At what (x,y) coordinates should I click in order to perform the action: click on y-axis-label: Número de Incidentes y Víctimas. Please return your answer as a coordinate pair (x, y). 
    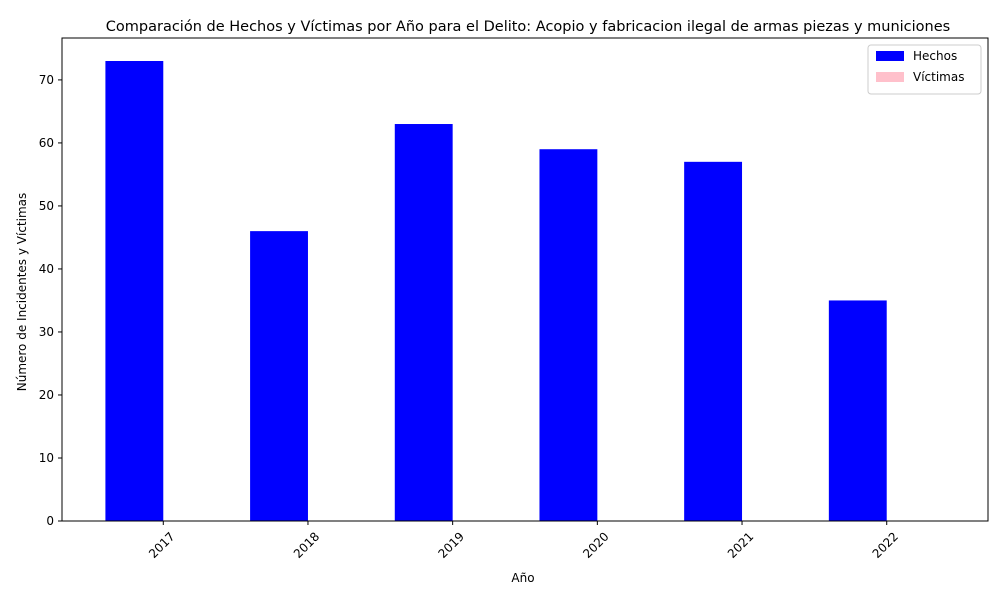
    Looking at the image, I should click on (22, 292).